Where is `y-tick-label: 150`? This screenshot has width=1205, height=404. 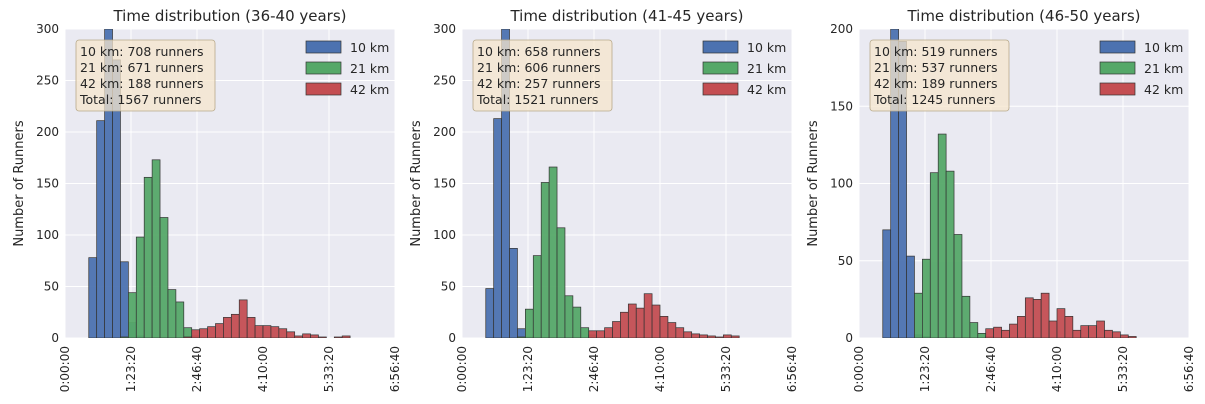 y-tick-label: 150 is located at coordinates (841, 106).